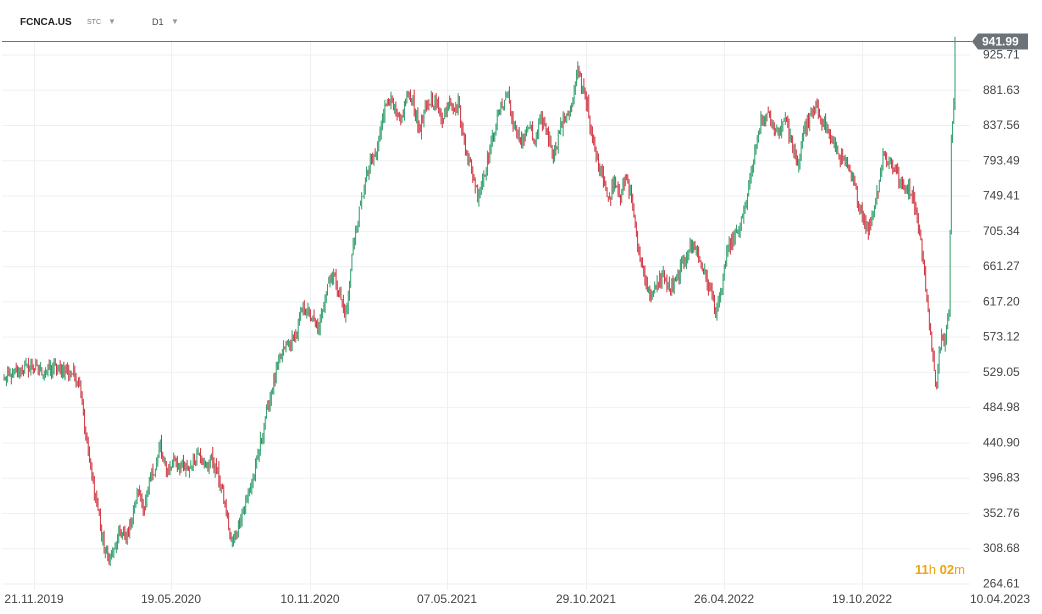 Image resolution: width=1042 pixels, height=614 pixels. I want to click on timeframe-dropdown-caret-icon: ▼, so click(175, 21).